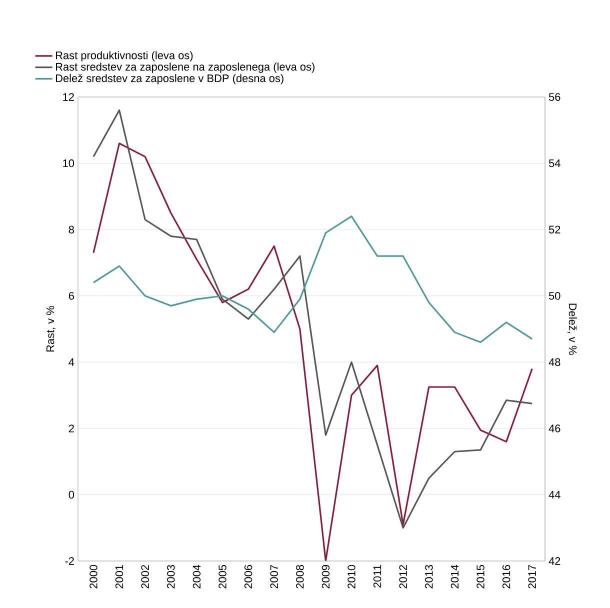 This screenshot has width=610, height=608. Describe the element at coordinates (572, 329) in the screenshot. I see `y2-axis-title: Delež, v %` at that location.